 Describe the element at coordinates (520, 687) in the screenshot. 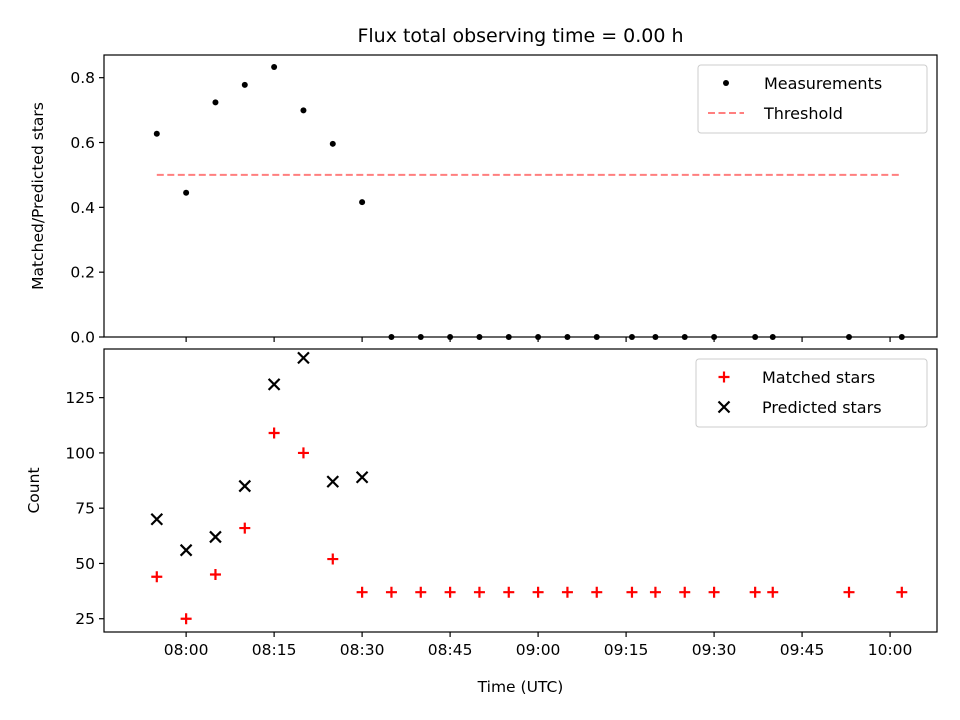

I see `x-axis-label: Time (UTC)` at that location.